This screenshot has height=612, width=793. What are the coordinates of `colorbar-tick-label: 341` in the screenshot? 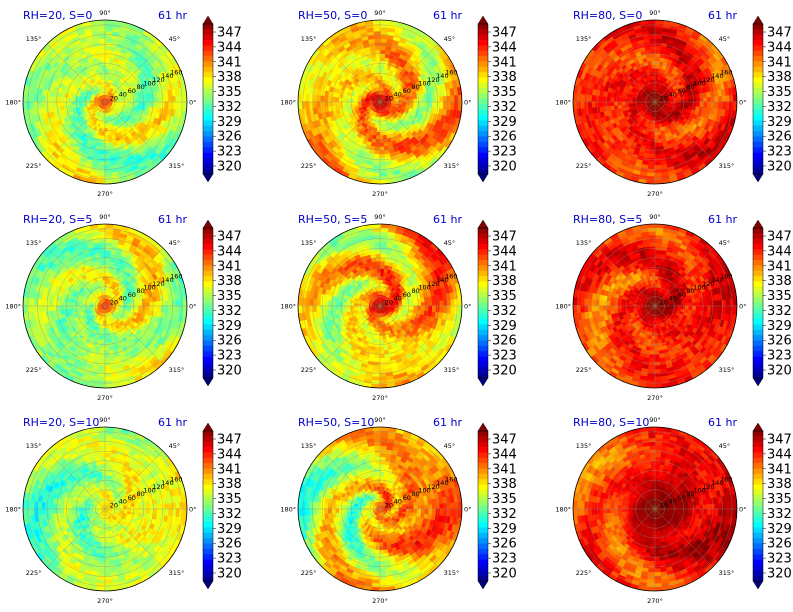 It's located at (504, 266).